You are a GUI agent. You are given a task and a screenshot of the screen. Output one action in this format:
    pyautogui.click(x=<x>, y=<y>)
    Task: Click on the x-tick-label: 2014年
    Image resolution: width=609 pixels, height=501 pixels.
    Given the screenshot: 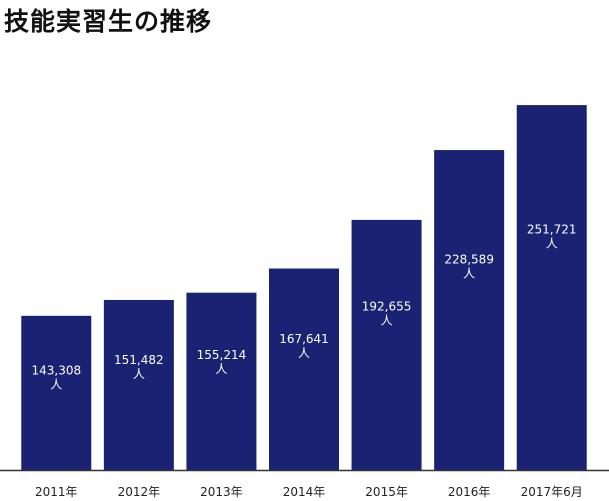 What is the action you would take?
    pyautogui.click(x=304, y=492)
    